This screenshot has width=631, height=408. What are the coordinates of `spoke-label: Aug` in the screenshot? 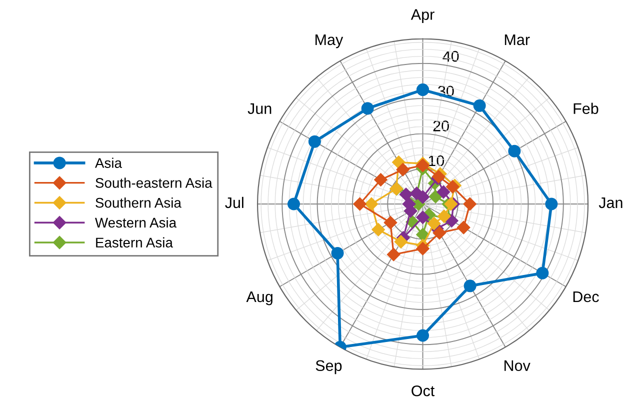 It's located at (259, 299).